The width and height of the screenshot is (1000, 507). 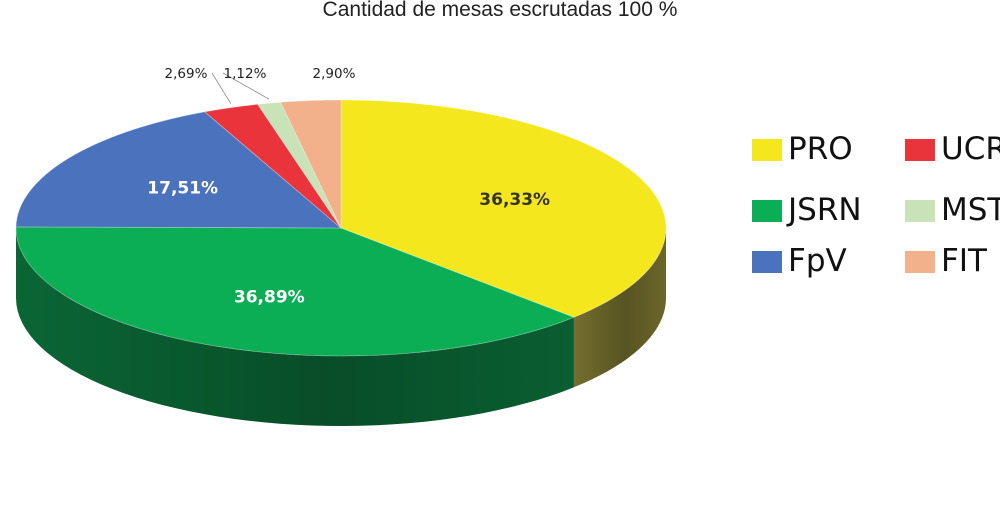 What do you see at coordinates (500, 10) in the screenshot?
I see `chart-title: Cantidad de mesas escrutadas 100 %` at bounding box center [500, 10].